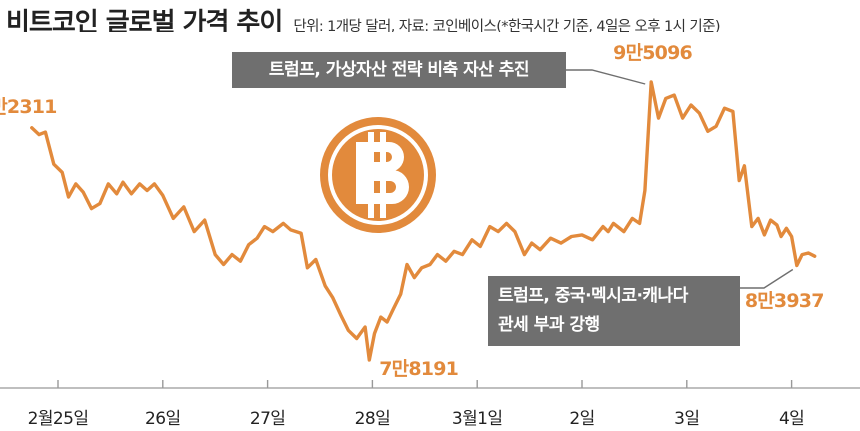  What do you see at coordinates (58, 419) in the screenshot?
I see `x-tick-label: 2월25일` at bounding box center [58, 419].